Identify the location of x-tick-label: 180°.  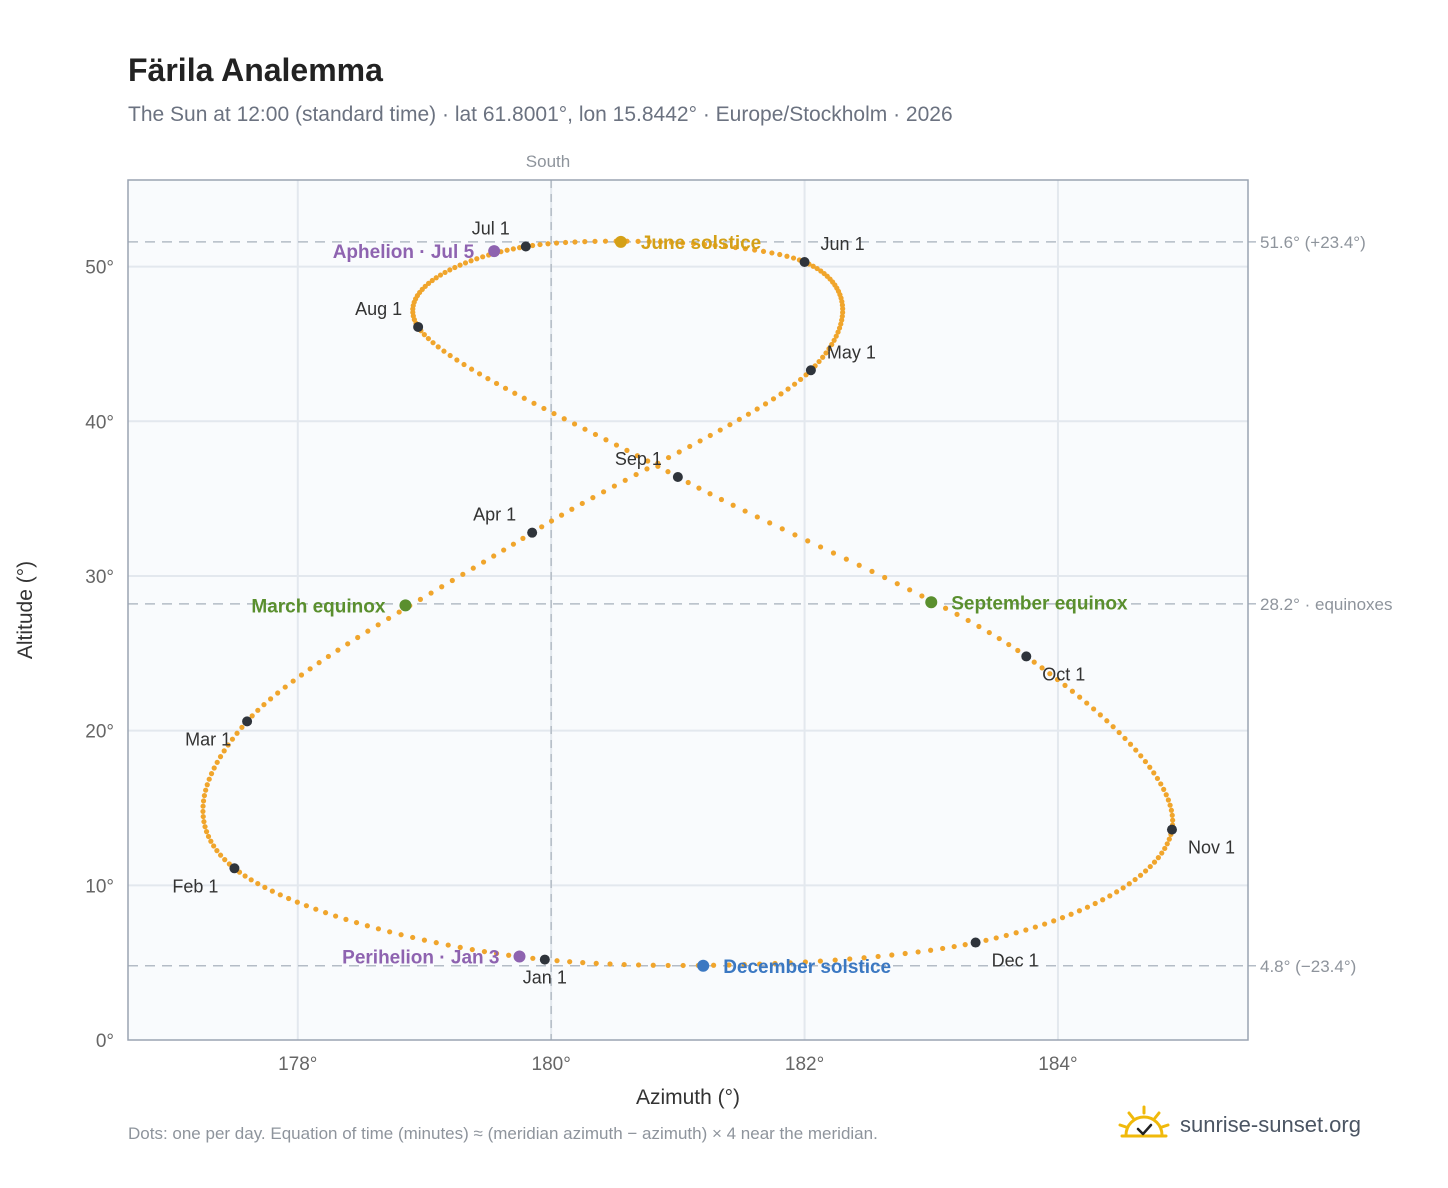
(551, 1064).